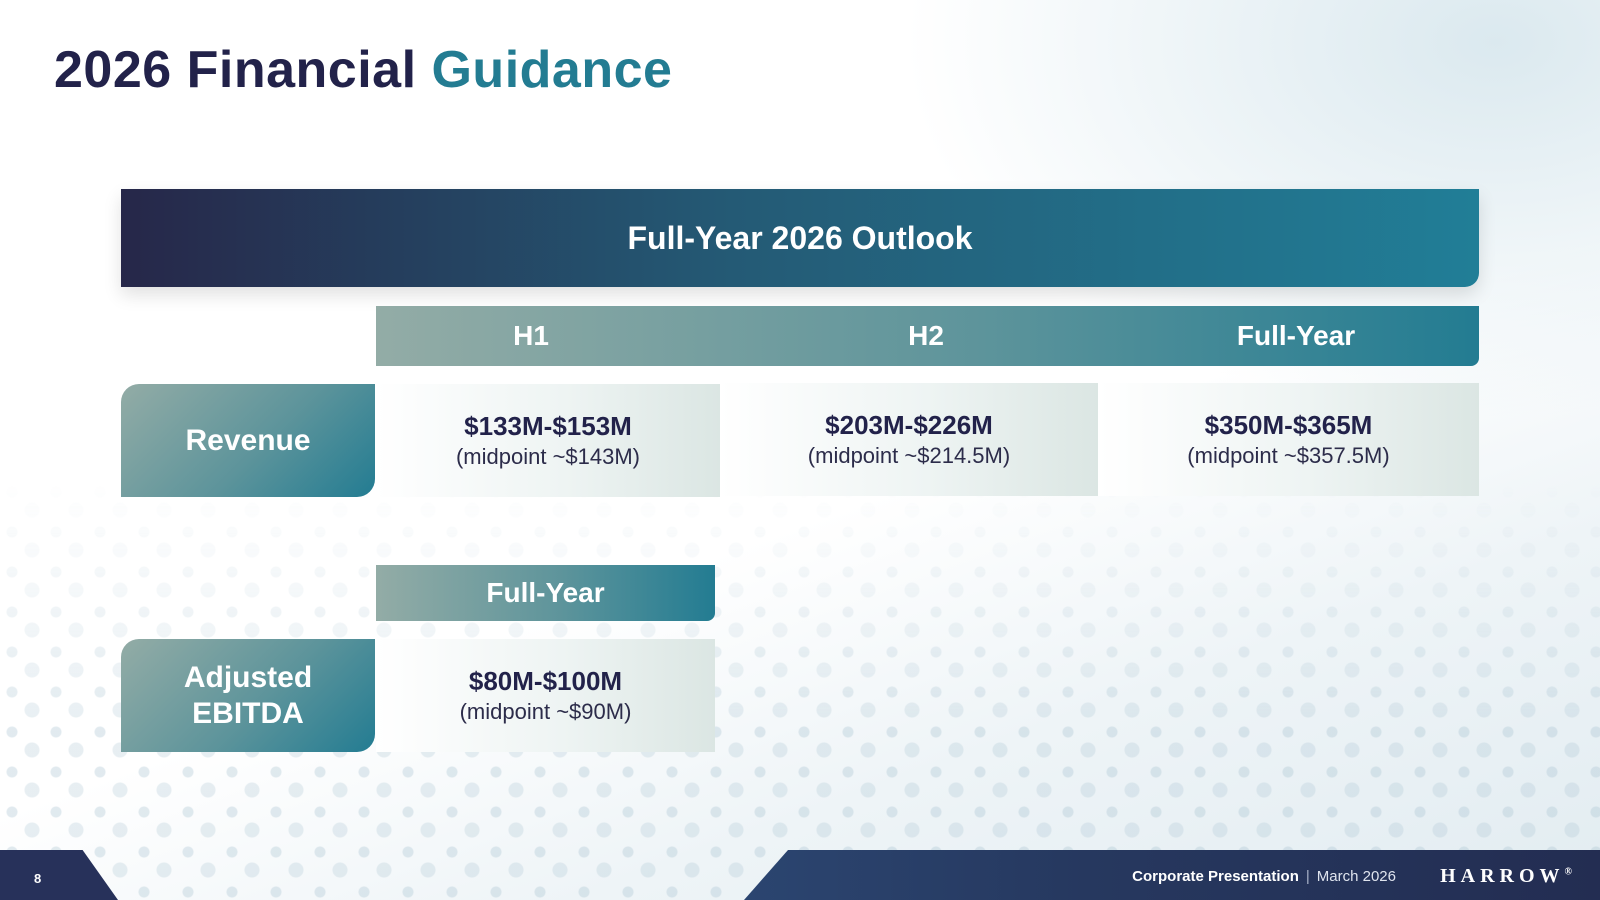 This screenshot has width=1600, height=900. What do you see at coordinates (235, 70) in the screenshot?
I see `title-main: 2026 Financial` at bounding box center [235, 70].